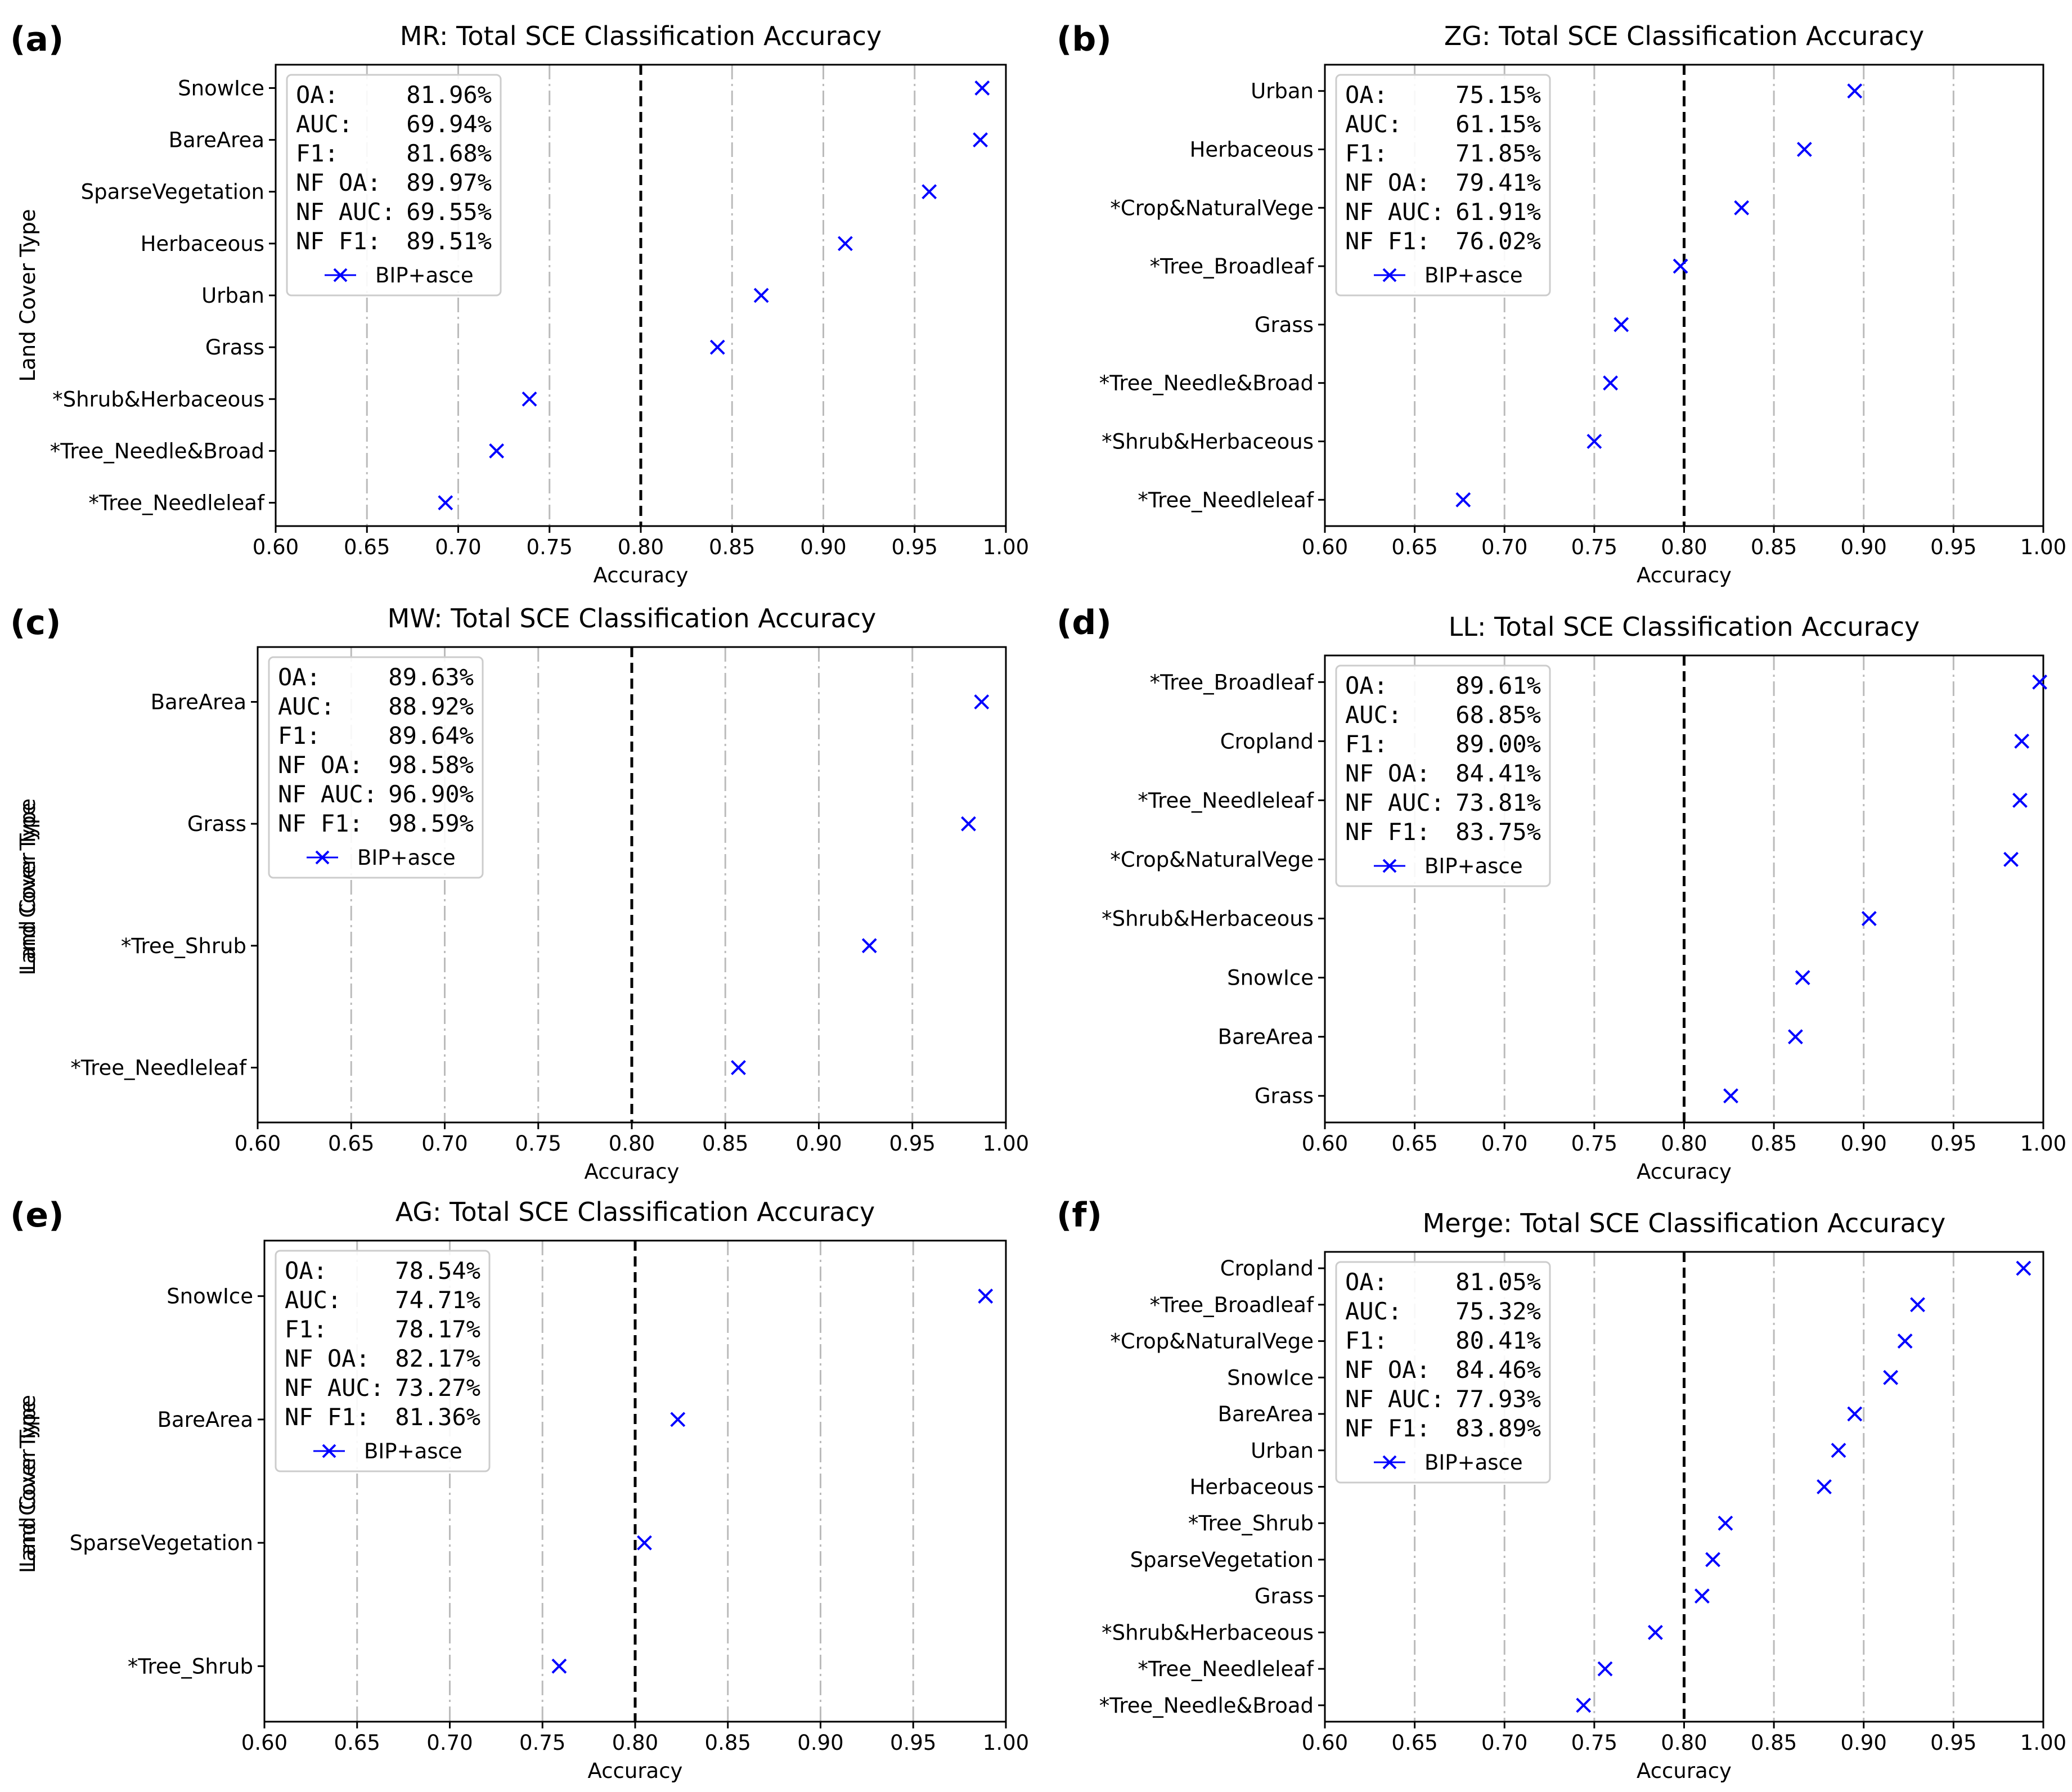 This screenshot has width=2072, height=1792. I want to click on y-tick-label: Herbaceous, so click(1252, 150).